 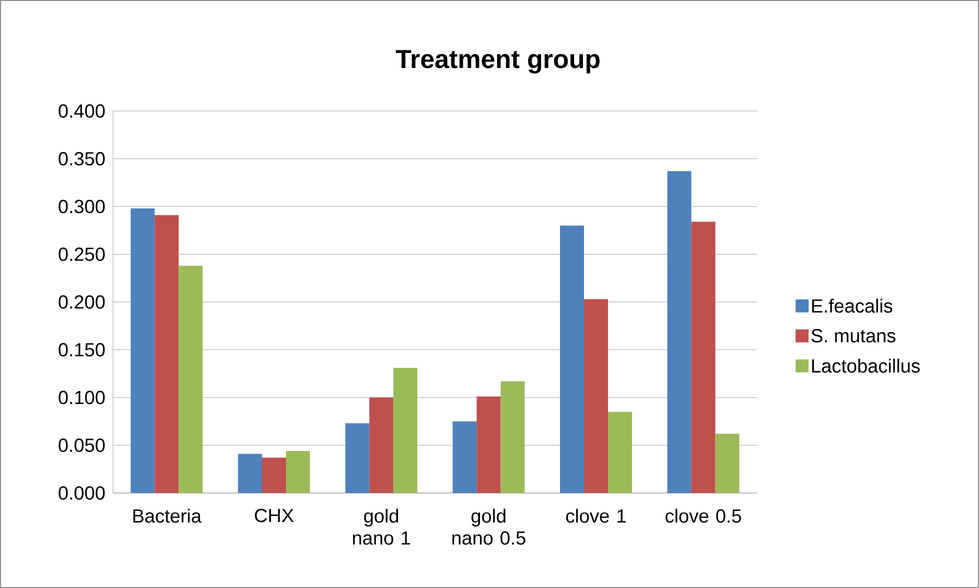 What do you see at coordinates (274, 515) in the screenshot?
I see `x-tick-label: CHX` at bounding box center [274, 515].